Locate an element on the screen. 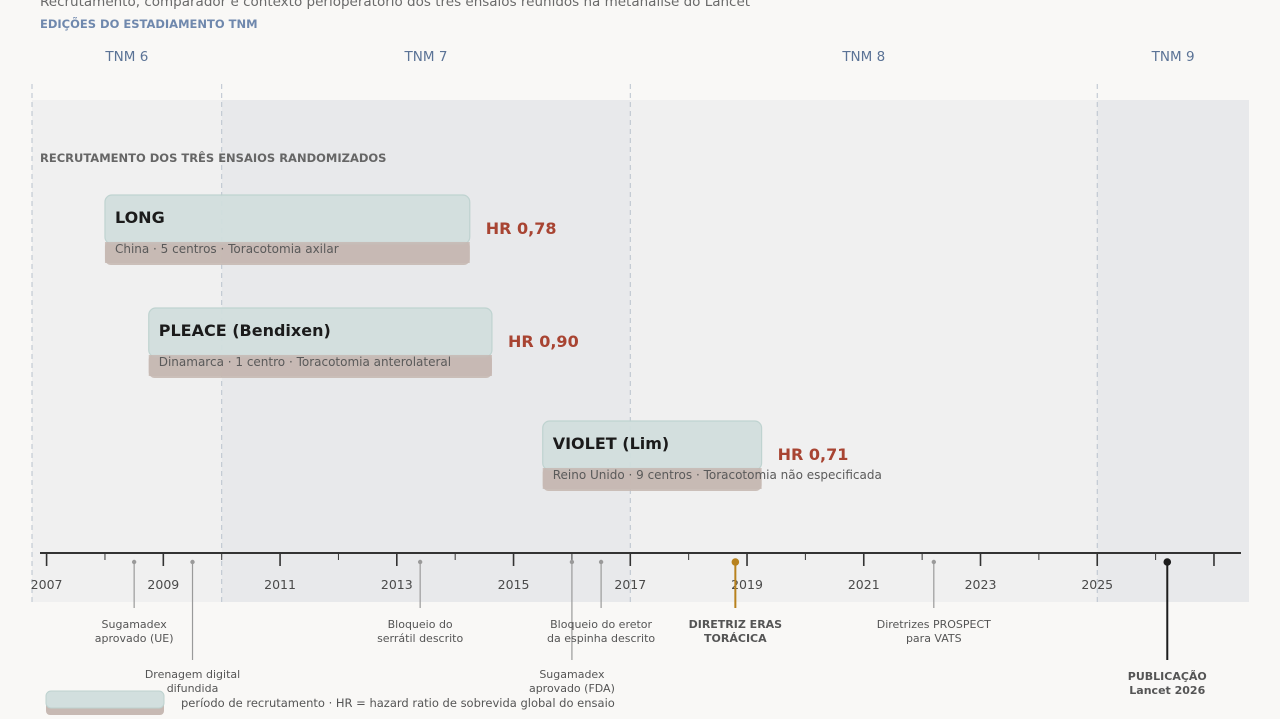  trial-details: China · 5 centros · Toracotomia axilar is located at coordinates (227, 249).